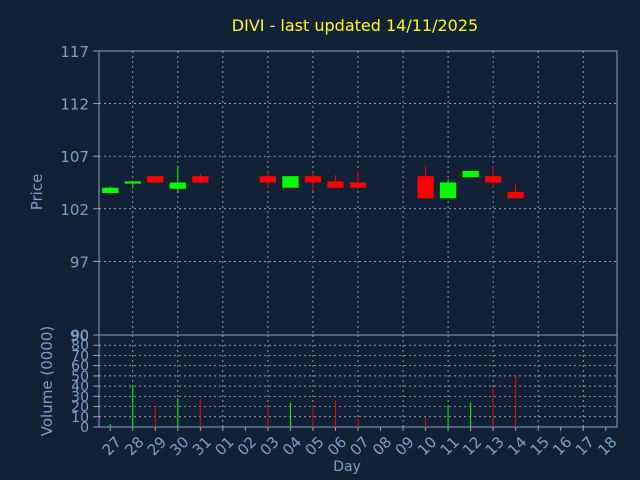 The height and width of the screenshot is (480, 640). What do you see at coordinates (37, 192) in the screenshot?
I see `price-axis-label: Price` at bounding box center [37, 192].